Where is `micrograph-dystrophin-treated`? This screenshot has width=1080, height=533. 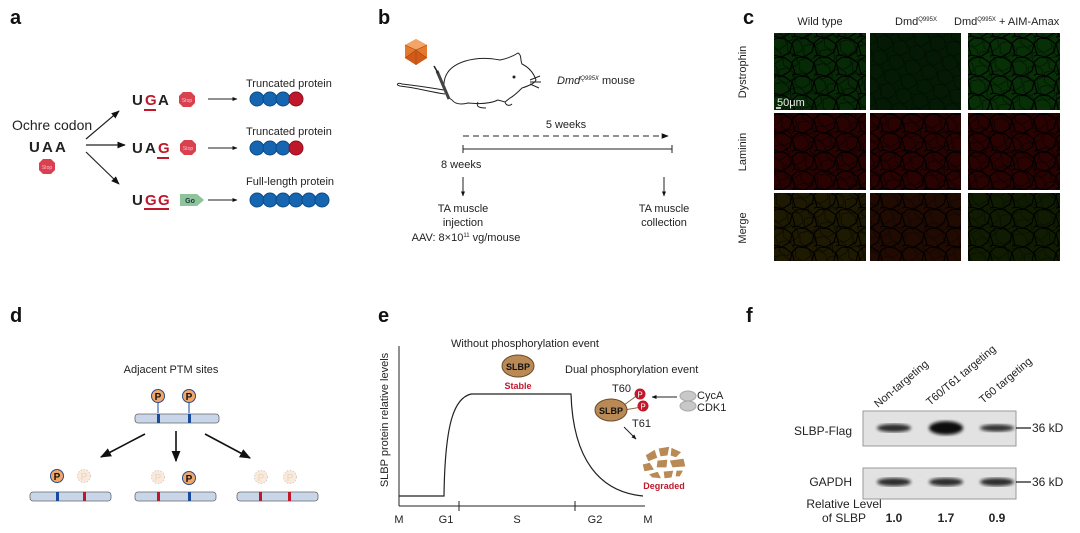 micrograph-dystrophin-treated is located at coordinates (1014, 71).